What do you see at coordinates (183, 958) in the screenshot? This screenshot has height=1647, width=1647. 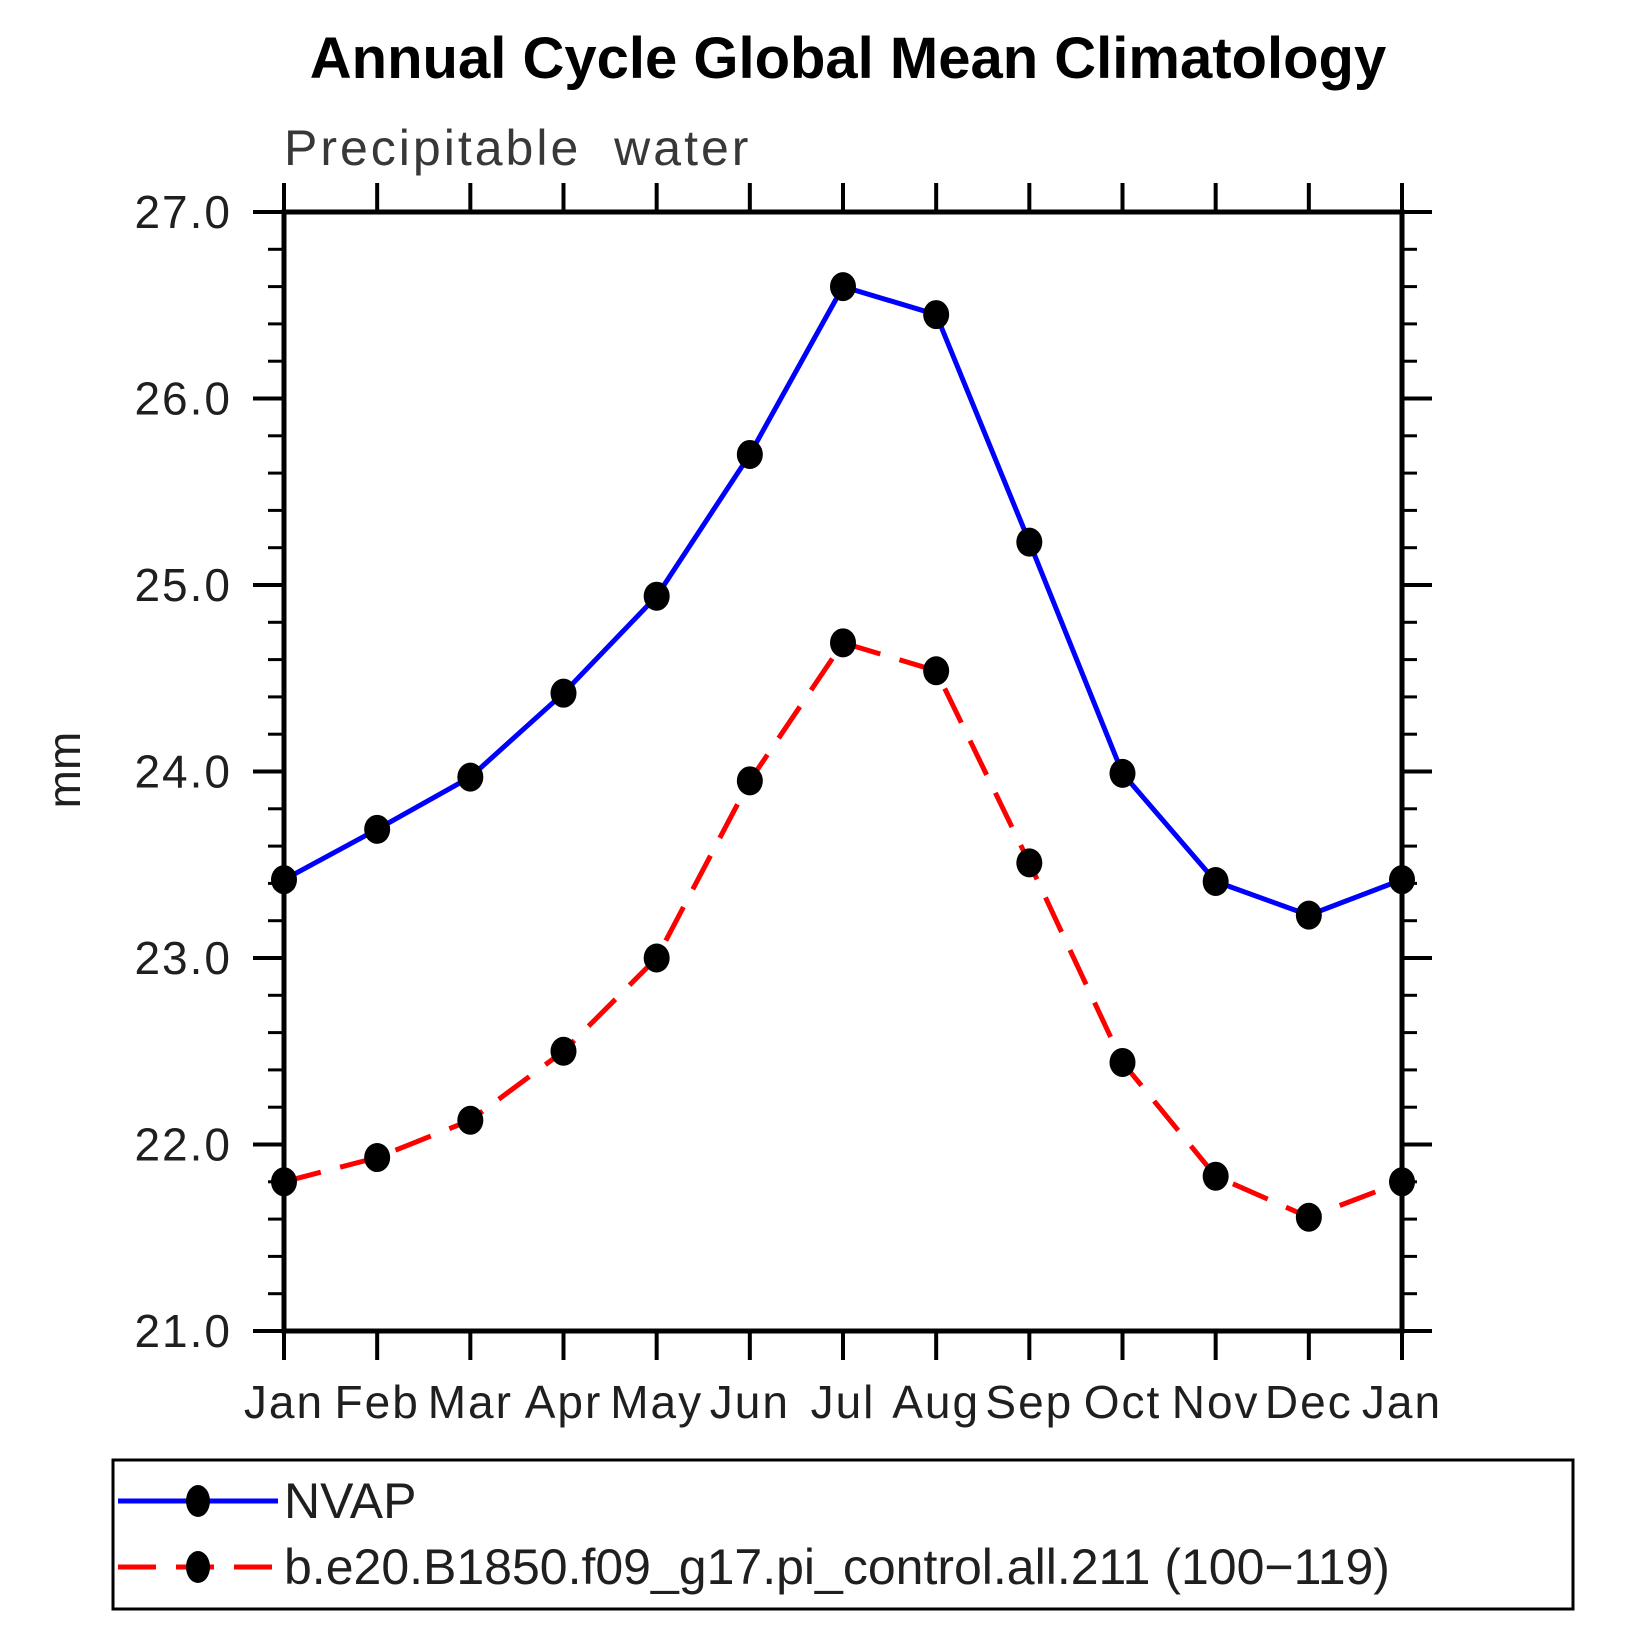 I see `y-tick-label: 23.0` at bounding box center [183, 958].